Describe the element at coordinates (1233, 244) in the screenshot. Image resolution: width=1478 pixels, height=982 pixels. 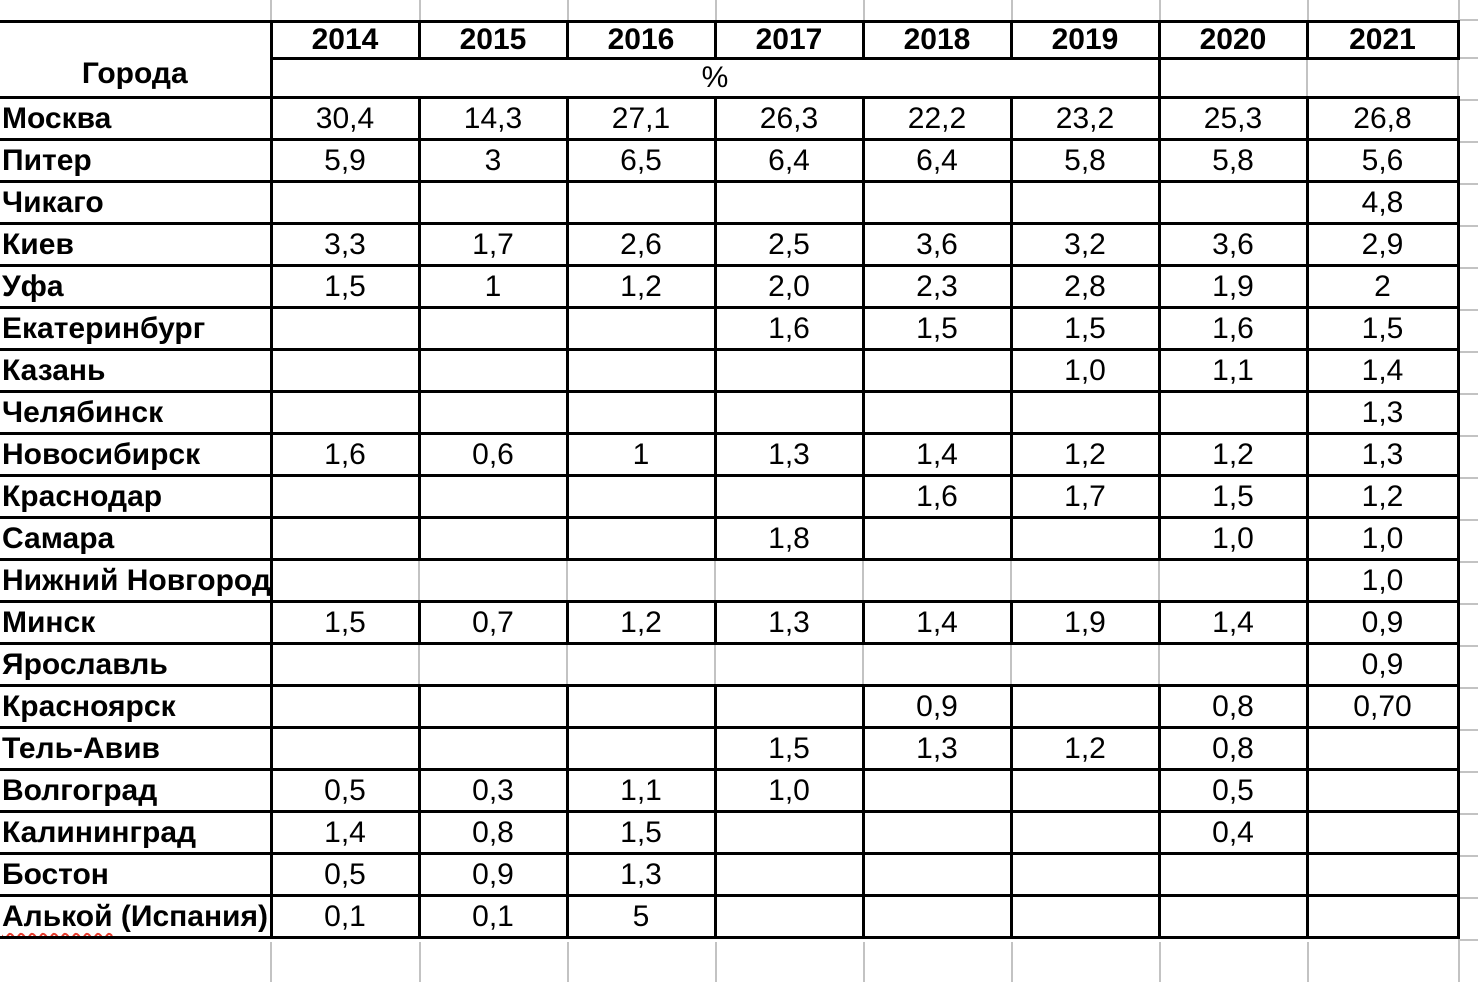
I see `value-cell-2020: 3,6` at that location.